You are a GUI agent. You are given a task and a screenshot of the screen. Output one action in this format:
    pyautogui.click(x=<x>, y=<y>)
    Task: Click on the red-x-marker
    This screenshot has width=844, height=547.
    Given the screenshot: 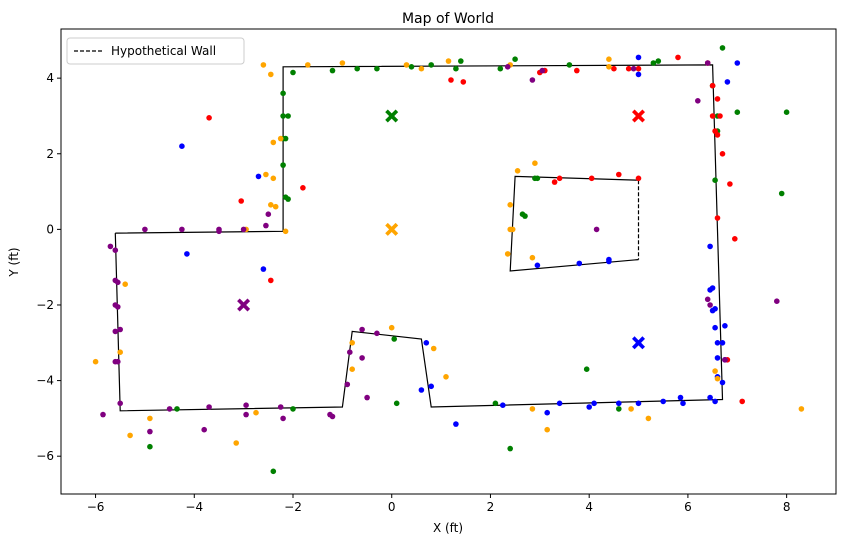 What is the action you would take?
    pyautogui.click(x=638, y=116)
    